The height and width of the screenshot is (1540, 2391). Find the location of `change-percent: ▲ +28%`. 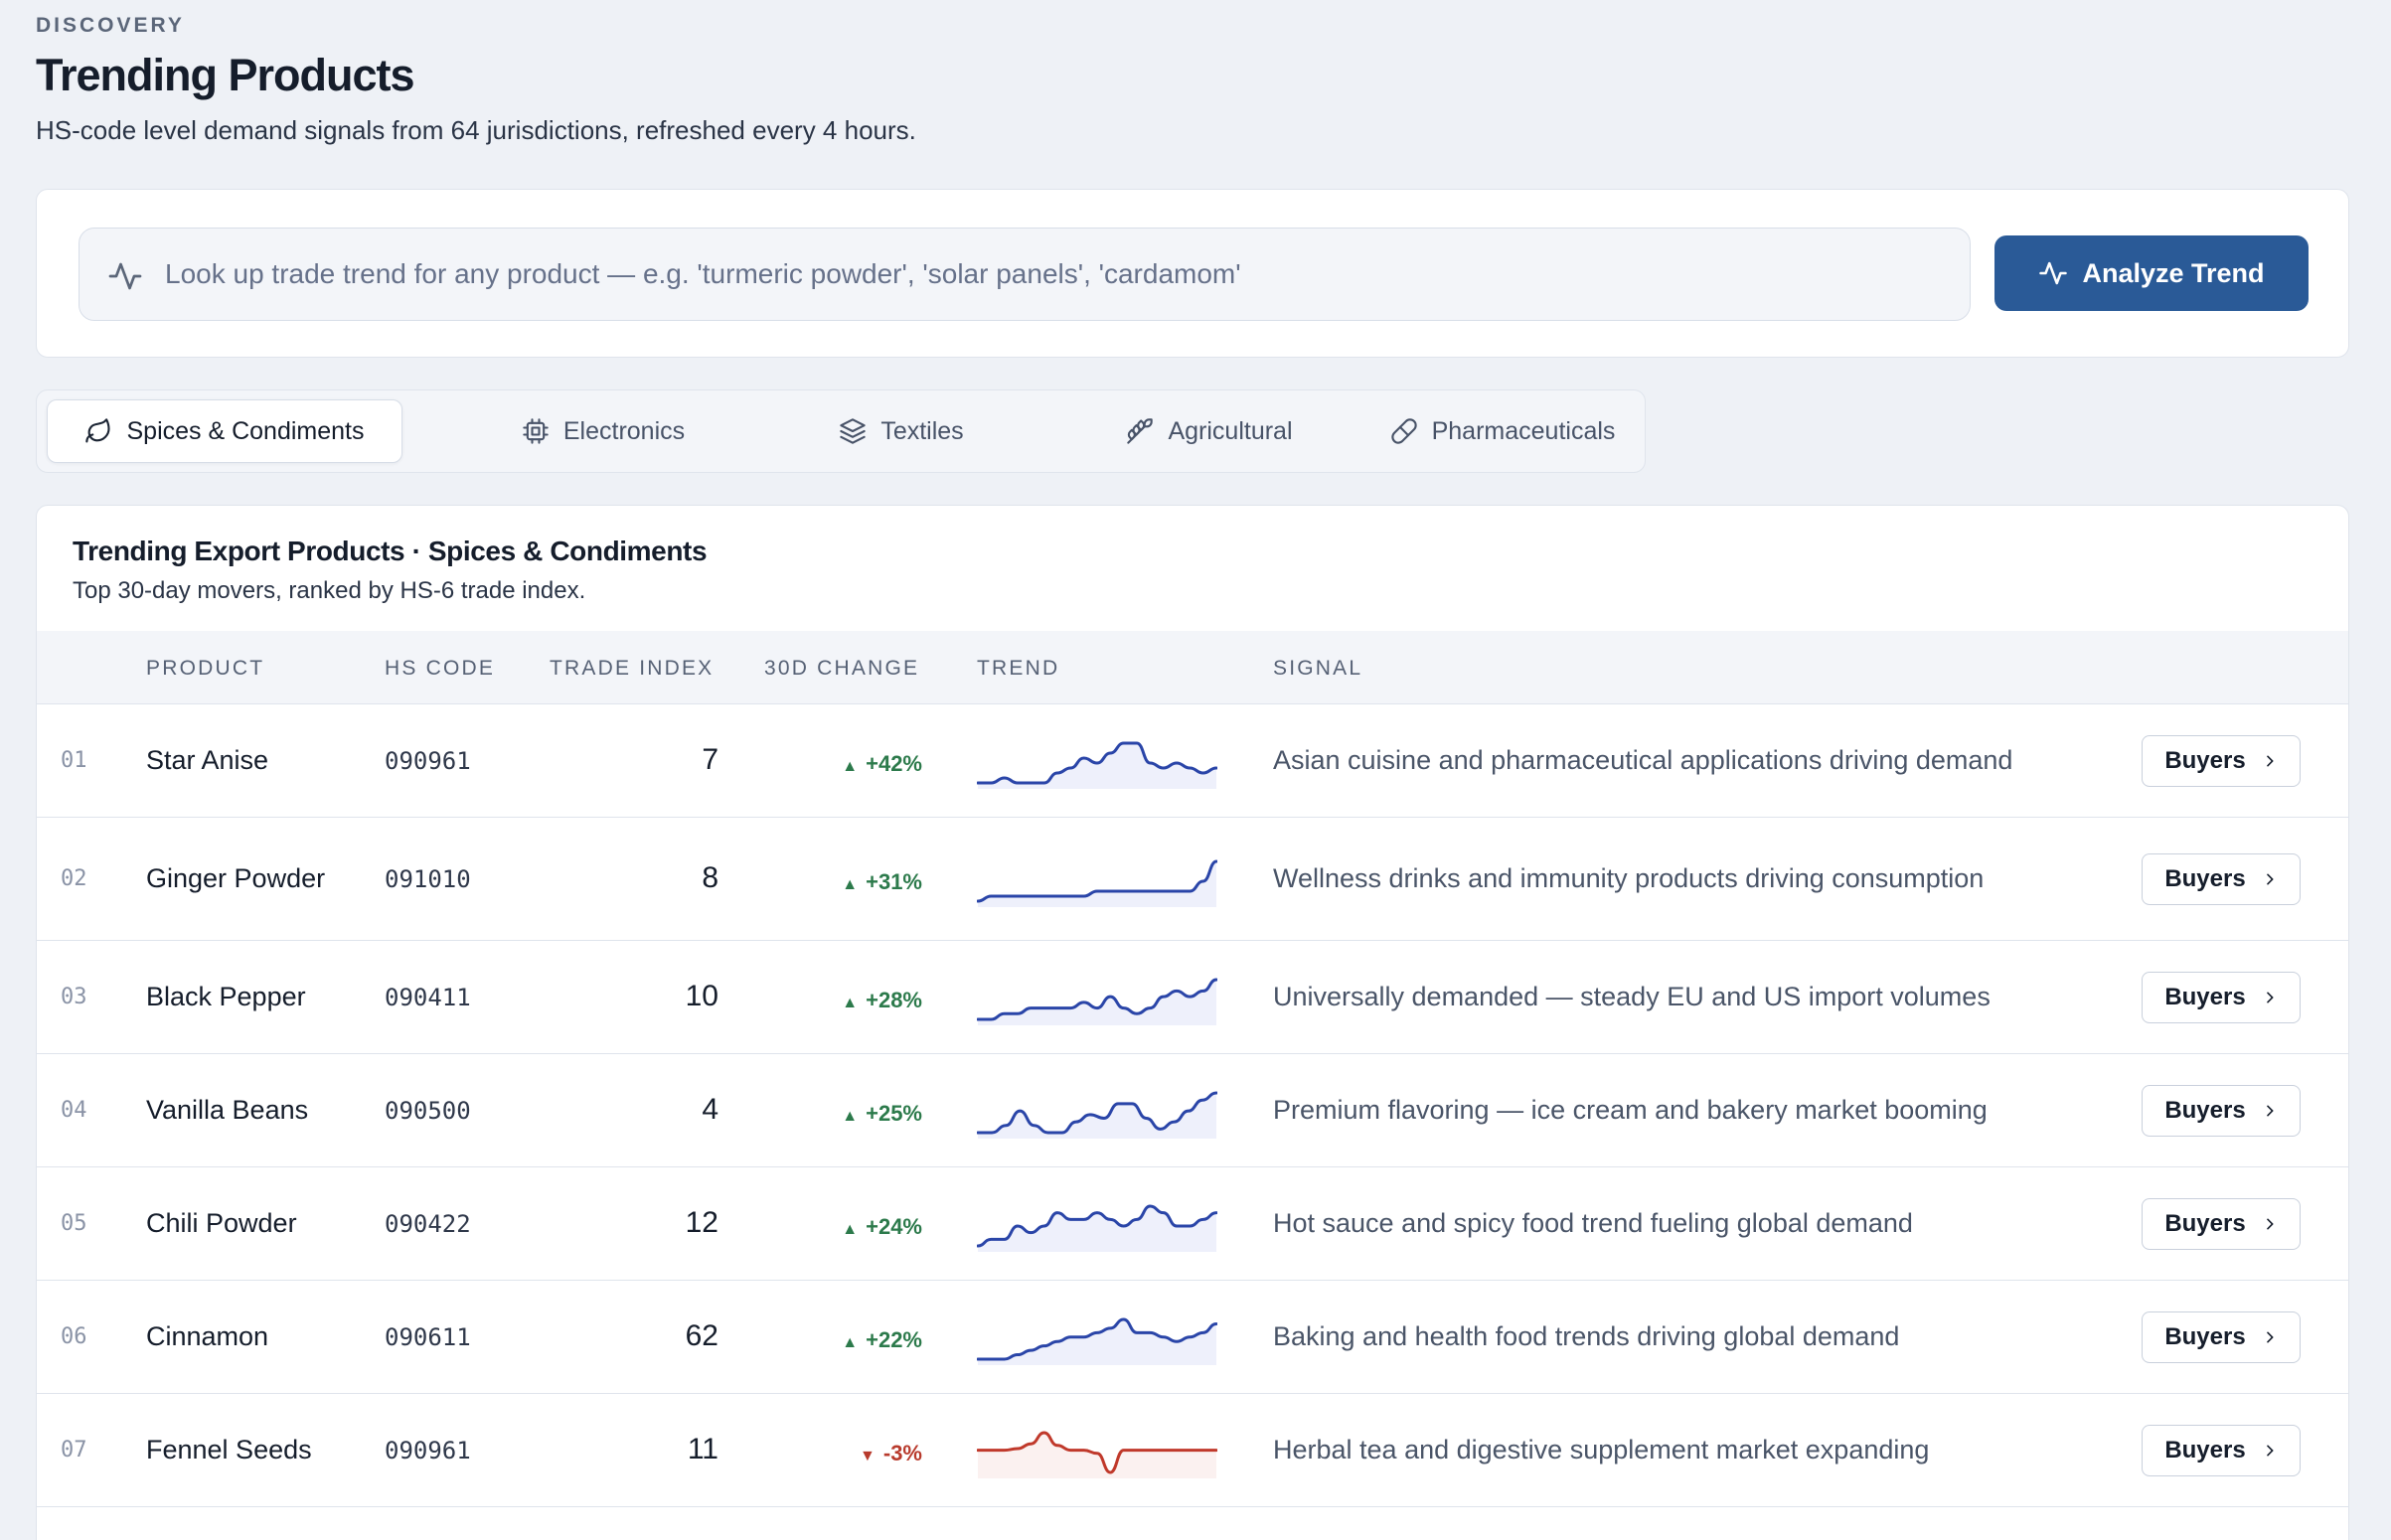

change-percent: ▲ +28% is located at coordinates (882, 1000).